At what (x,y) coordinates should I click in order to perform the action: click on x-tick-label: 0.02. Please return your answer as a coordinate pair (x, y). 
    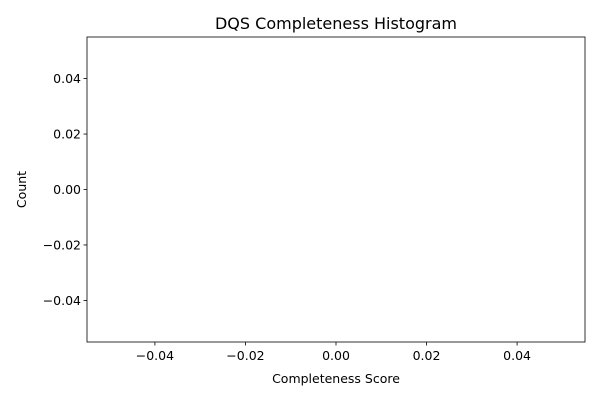
    Looking at the image, I should click on (427, 355).